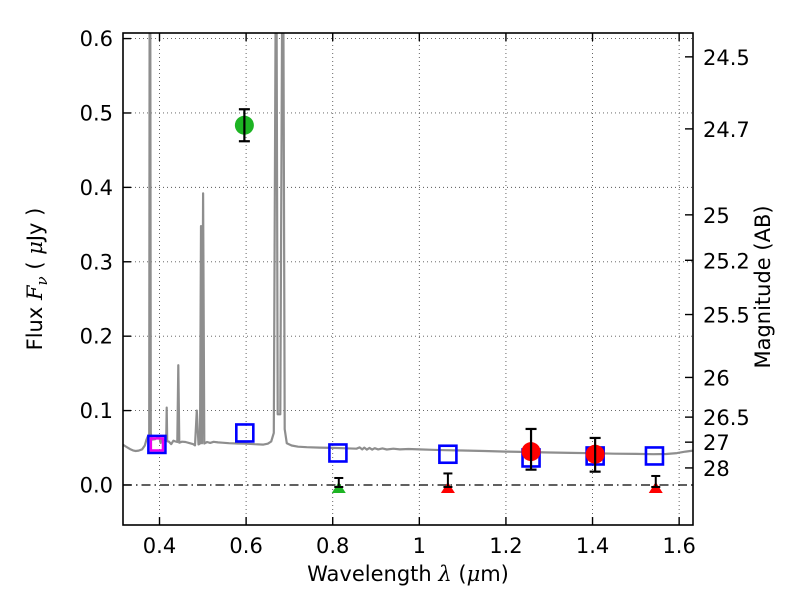 The image size is (800, 604). What do you see at coordinates (678, 546) in the screenshot?
I see `x-tick-label: 1.6` at bounding box center [678, 546].